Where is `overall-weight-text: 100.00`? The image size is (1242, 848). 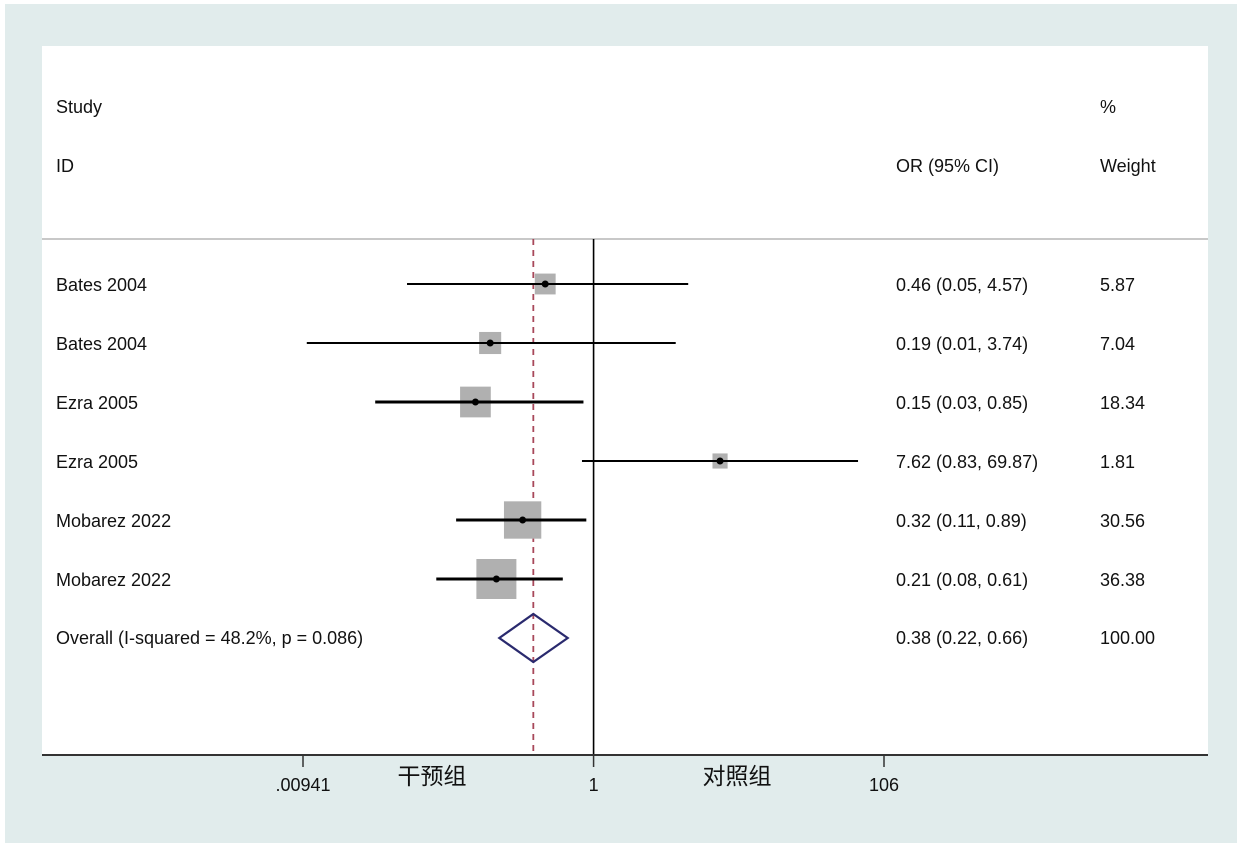 overall-weight-text: 100.00 is located at coordinates (1127, 638).